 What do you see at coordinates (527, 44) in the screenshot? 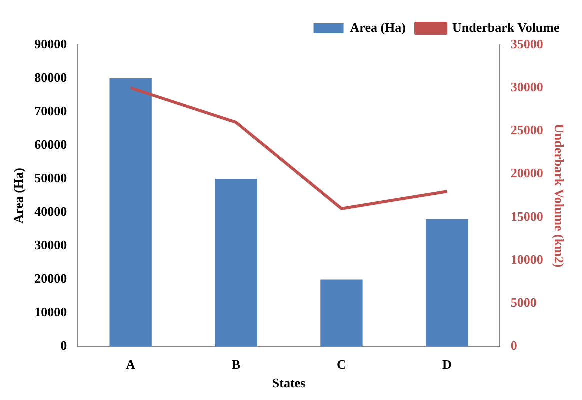
I see `y2-tick-label: 35000` at bounding box center [527, 44].